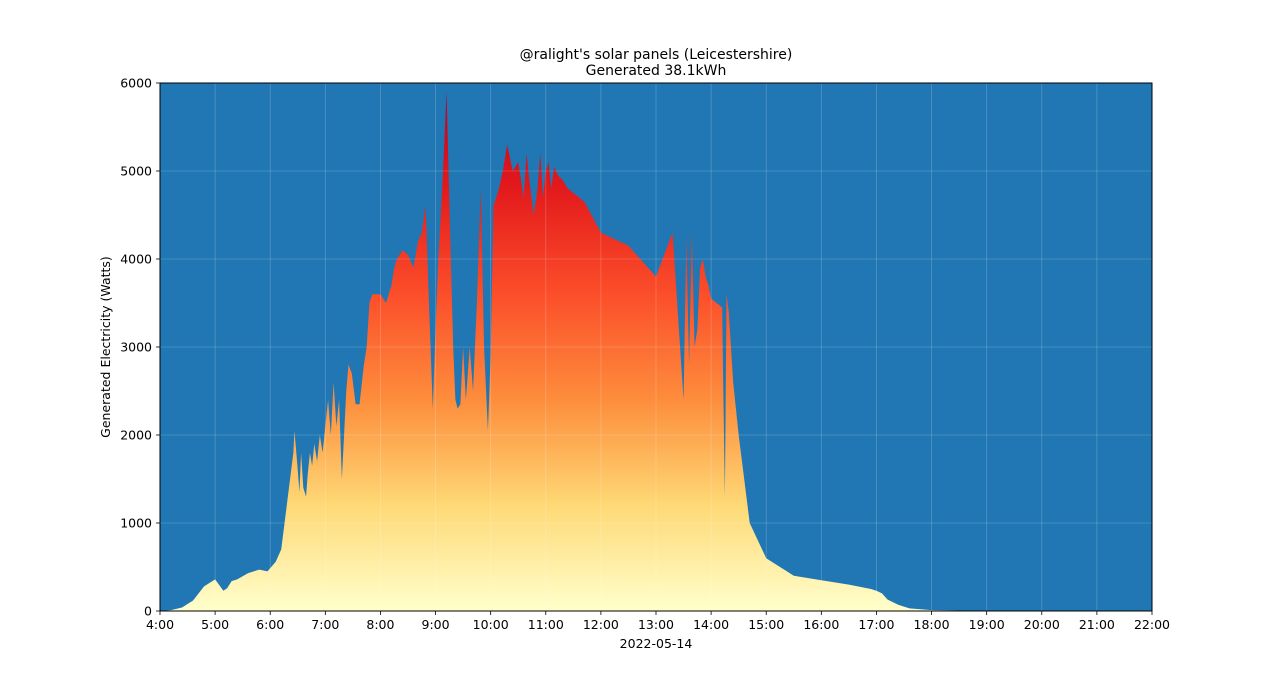  Describe the element at coordinates (380, 624) in the screenshot. I see `x-tick-label: 8:00` at that location.